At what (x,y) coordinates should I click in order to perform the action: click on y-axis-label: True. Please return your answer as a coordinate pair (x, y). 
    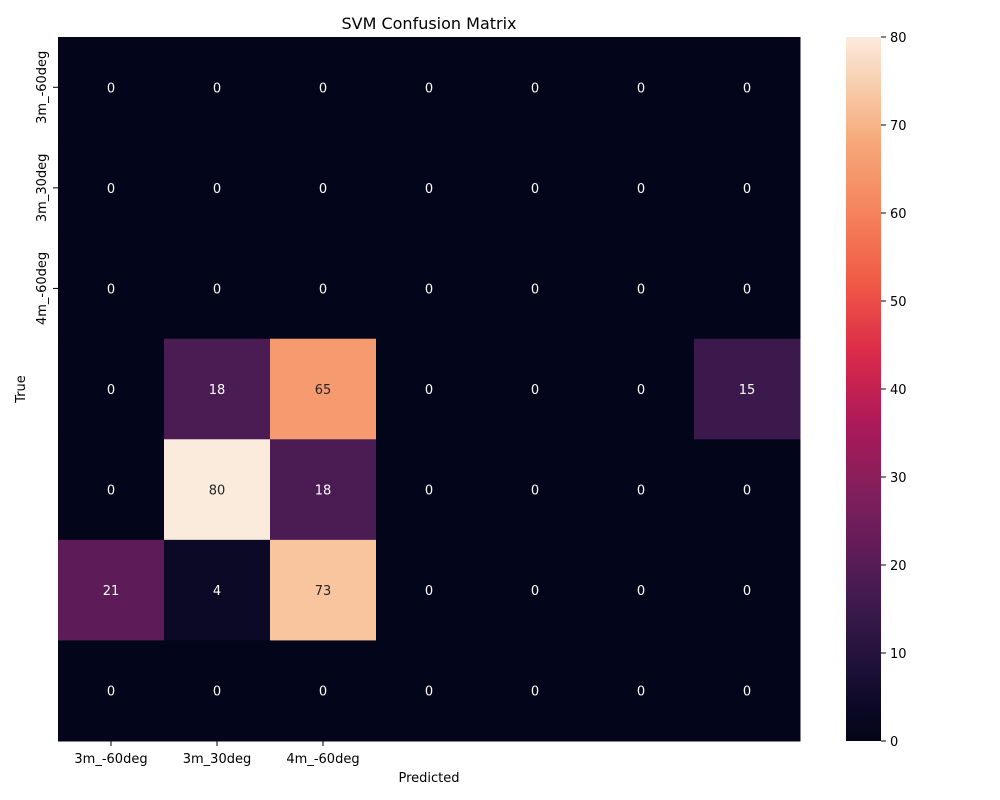
    Looking at the image, I should click on (21, 389).